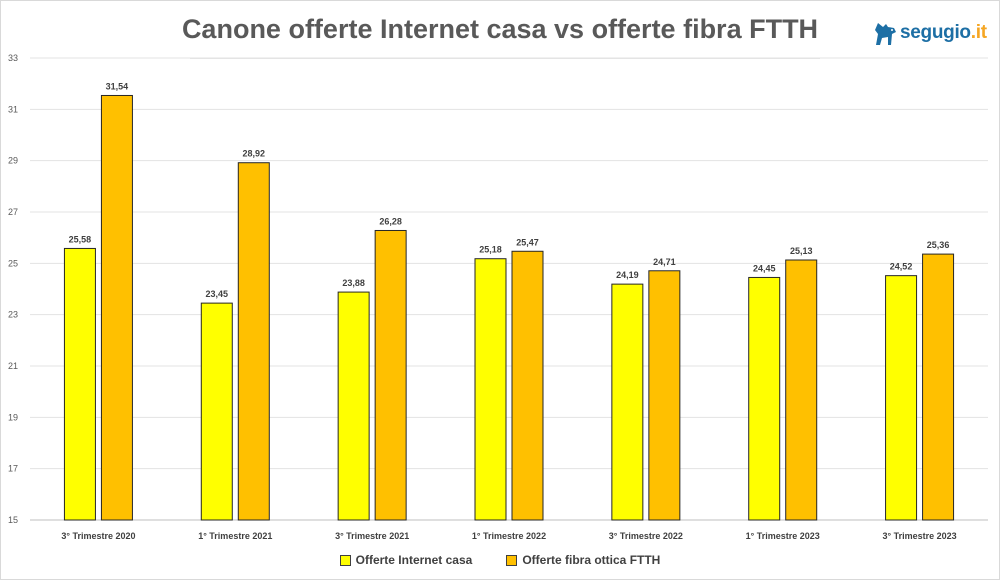 Image resolution: width=1000 pixels, height=580 pixels. I want to click on data-label: 31,54, so click(117, 86).